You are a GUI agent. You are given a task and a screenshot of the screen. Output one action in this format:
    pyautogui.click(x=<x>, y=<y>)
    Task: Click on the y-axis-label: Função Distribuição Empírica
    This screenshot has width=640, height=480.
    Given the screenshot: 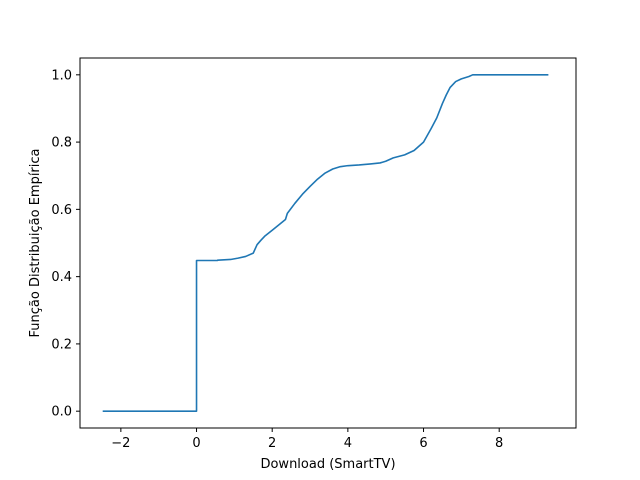 What is the action you would take?
    pyautogui.click(x=35, y=242)
    